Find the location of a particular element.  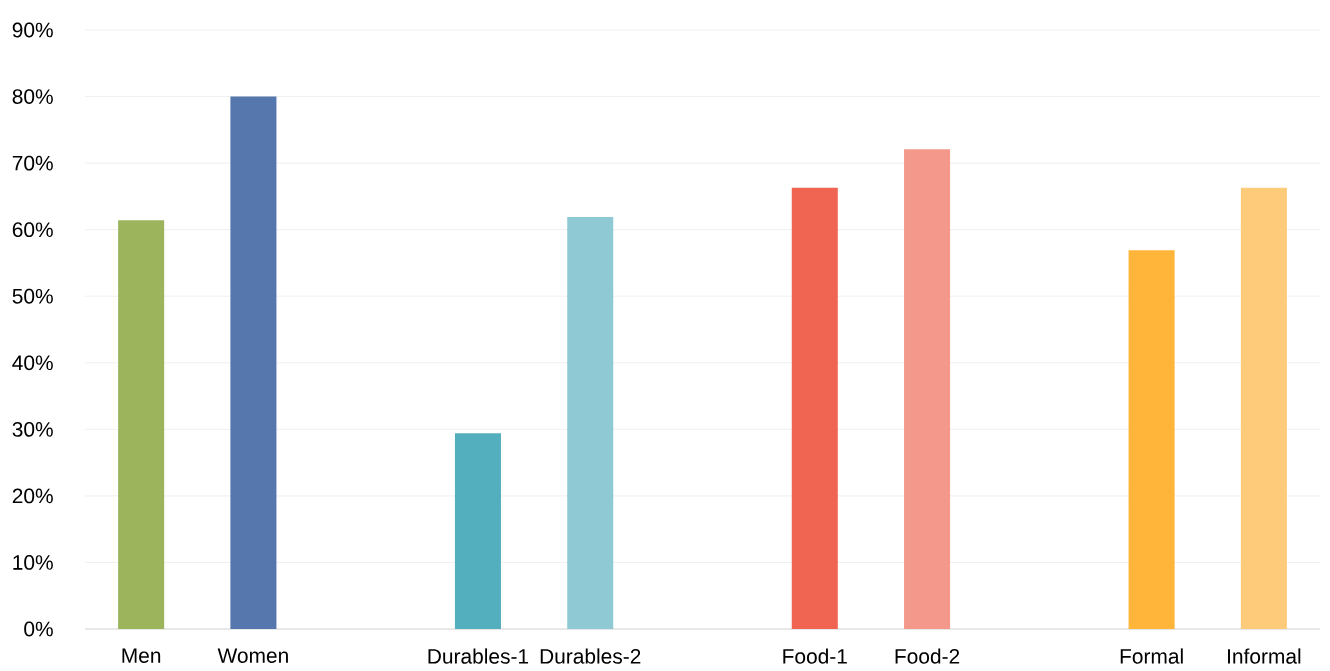

x-tick-label: Formal is located at coordinates (1151, 656).